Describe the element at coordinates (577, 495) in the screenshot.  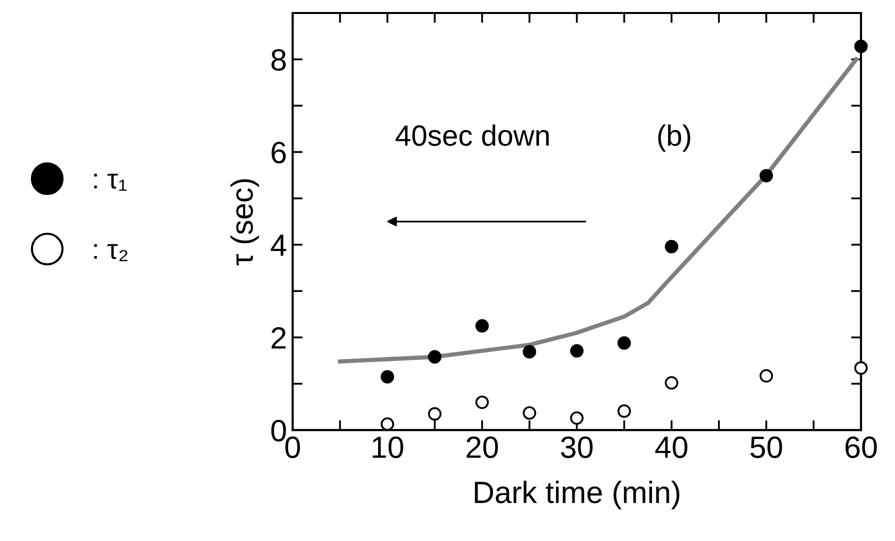
I see `x-axis-title: Dark time (min)` at that location.